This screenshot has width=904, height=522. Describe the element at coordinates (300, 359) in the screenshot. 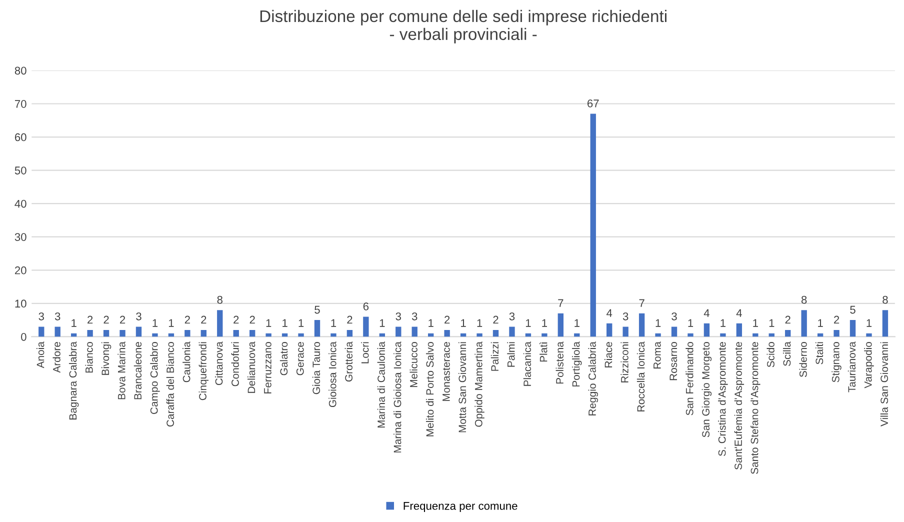

I see `x-tick-label: Gerace` at that location.